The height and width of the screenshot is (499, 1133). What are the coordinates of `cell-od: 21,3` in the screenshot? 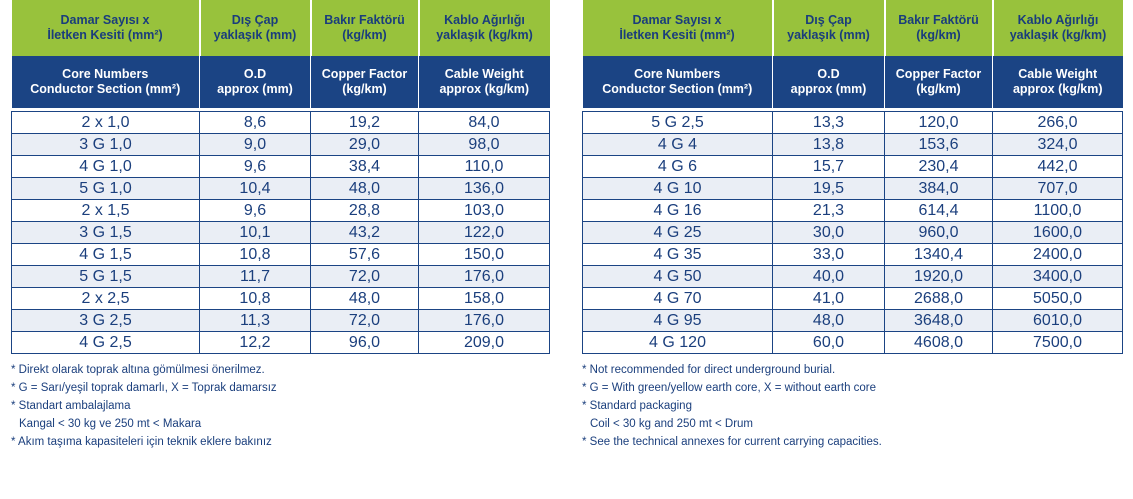 It's located at (828, 210).